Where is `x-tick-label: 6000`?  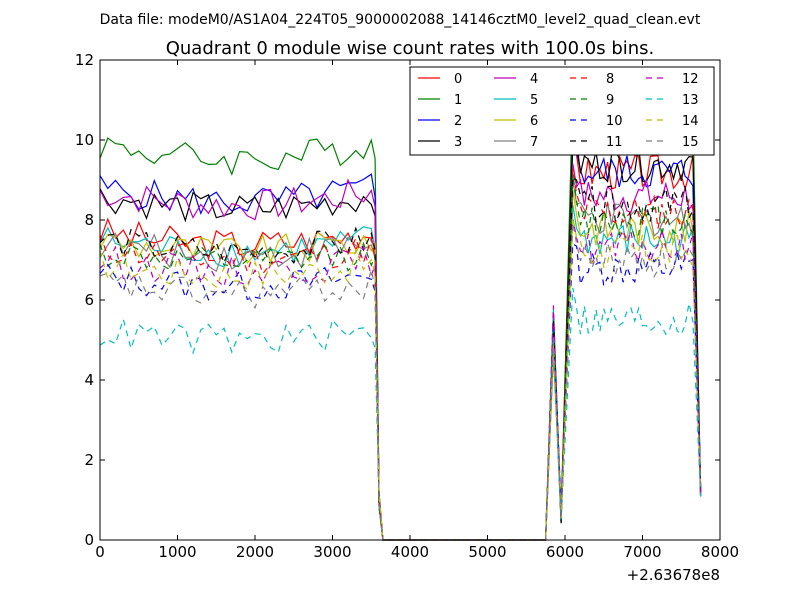
x-tick-label: 6000 is located at coordinates (565, 552).